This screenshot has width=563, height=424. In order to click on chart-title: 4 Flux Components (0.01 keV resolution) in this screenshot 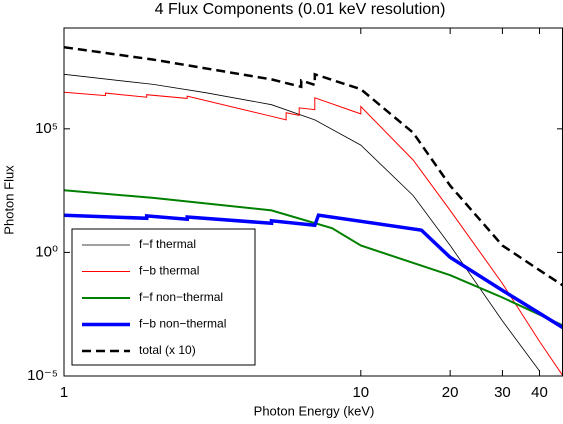, I will do `click(300, 9)`.